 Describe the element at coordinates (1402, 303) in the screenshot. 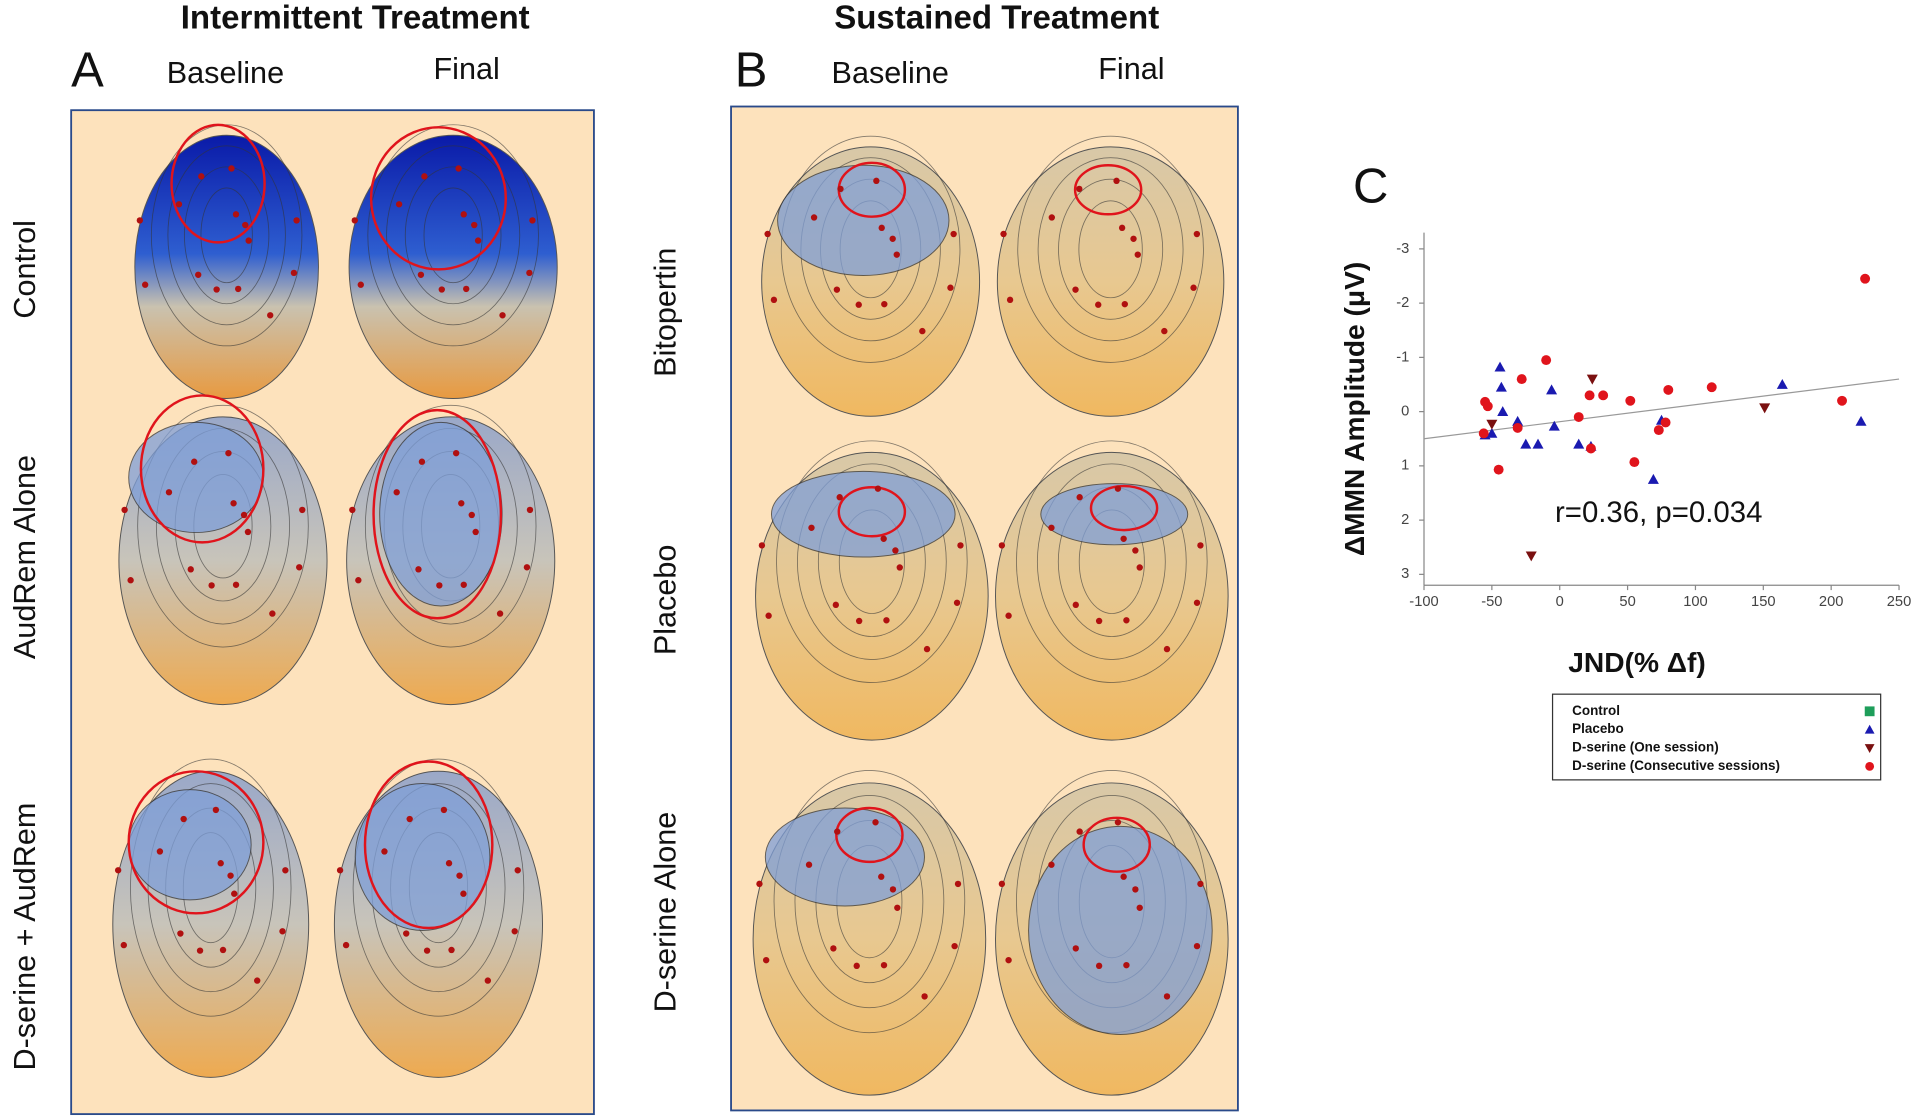

I see `y-tick-label: -2` at that location.